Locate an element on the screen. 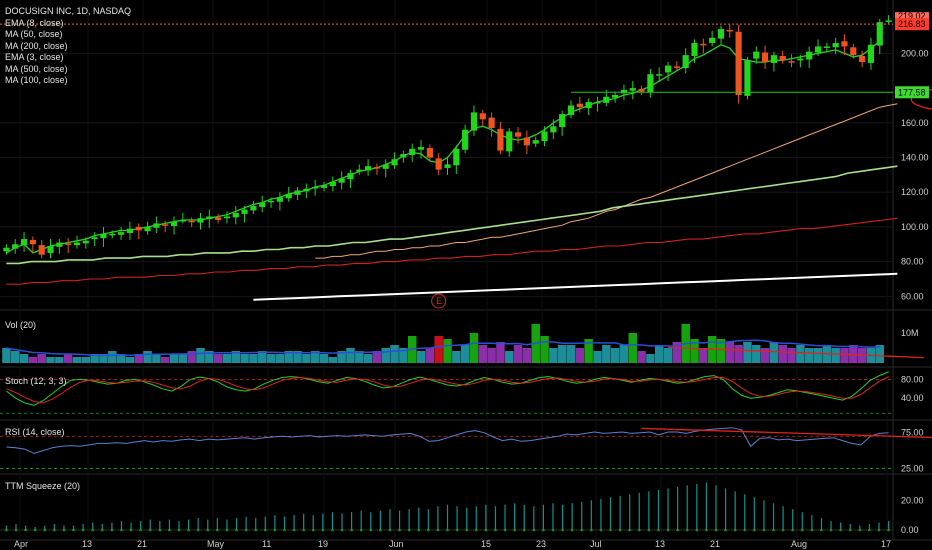  legend-ma100: MA (100, close) is located at coordinates (36, 80).